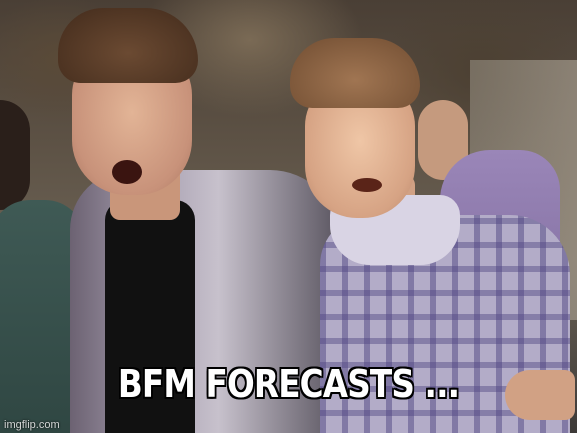  What do you see at coordinates (15, 155) in the screenshot?
I see `background-person-left-head` at bounding box center [15, 155].